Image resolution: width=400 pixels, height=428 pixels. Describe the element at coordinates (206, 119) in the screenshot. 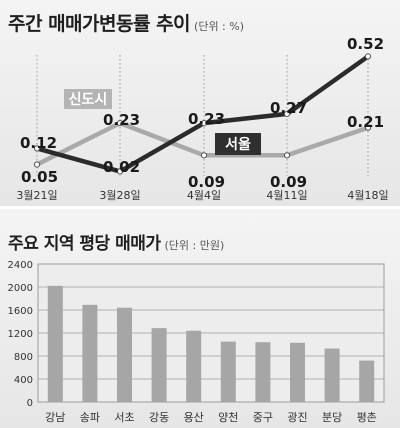

I see `data-label-seoul: 0.23` at that location.